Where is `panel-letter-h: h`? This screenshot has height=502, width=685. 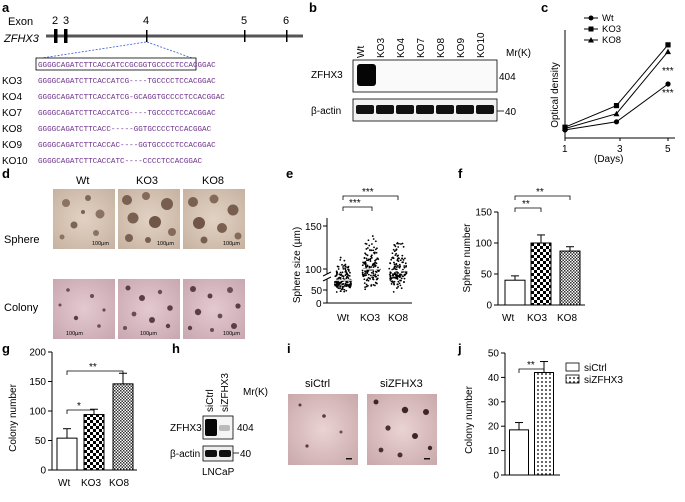
panel-letter-h: h is located at coordinates (176, 348).